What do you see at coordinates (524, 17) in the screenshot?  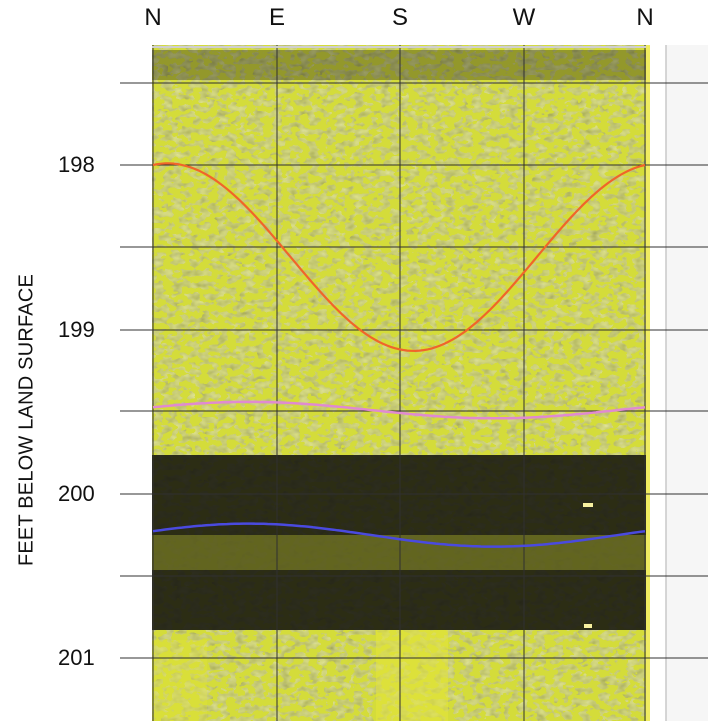 I see `compass-west: W` at bounding box center [524, 17].